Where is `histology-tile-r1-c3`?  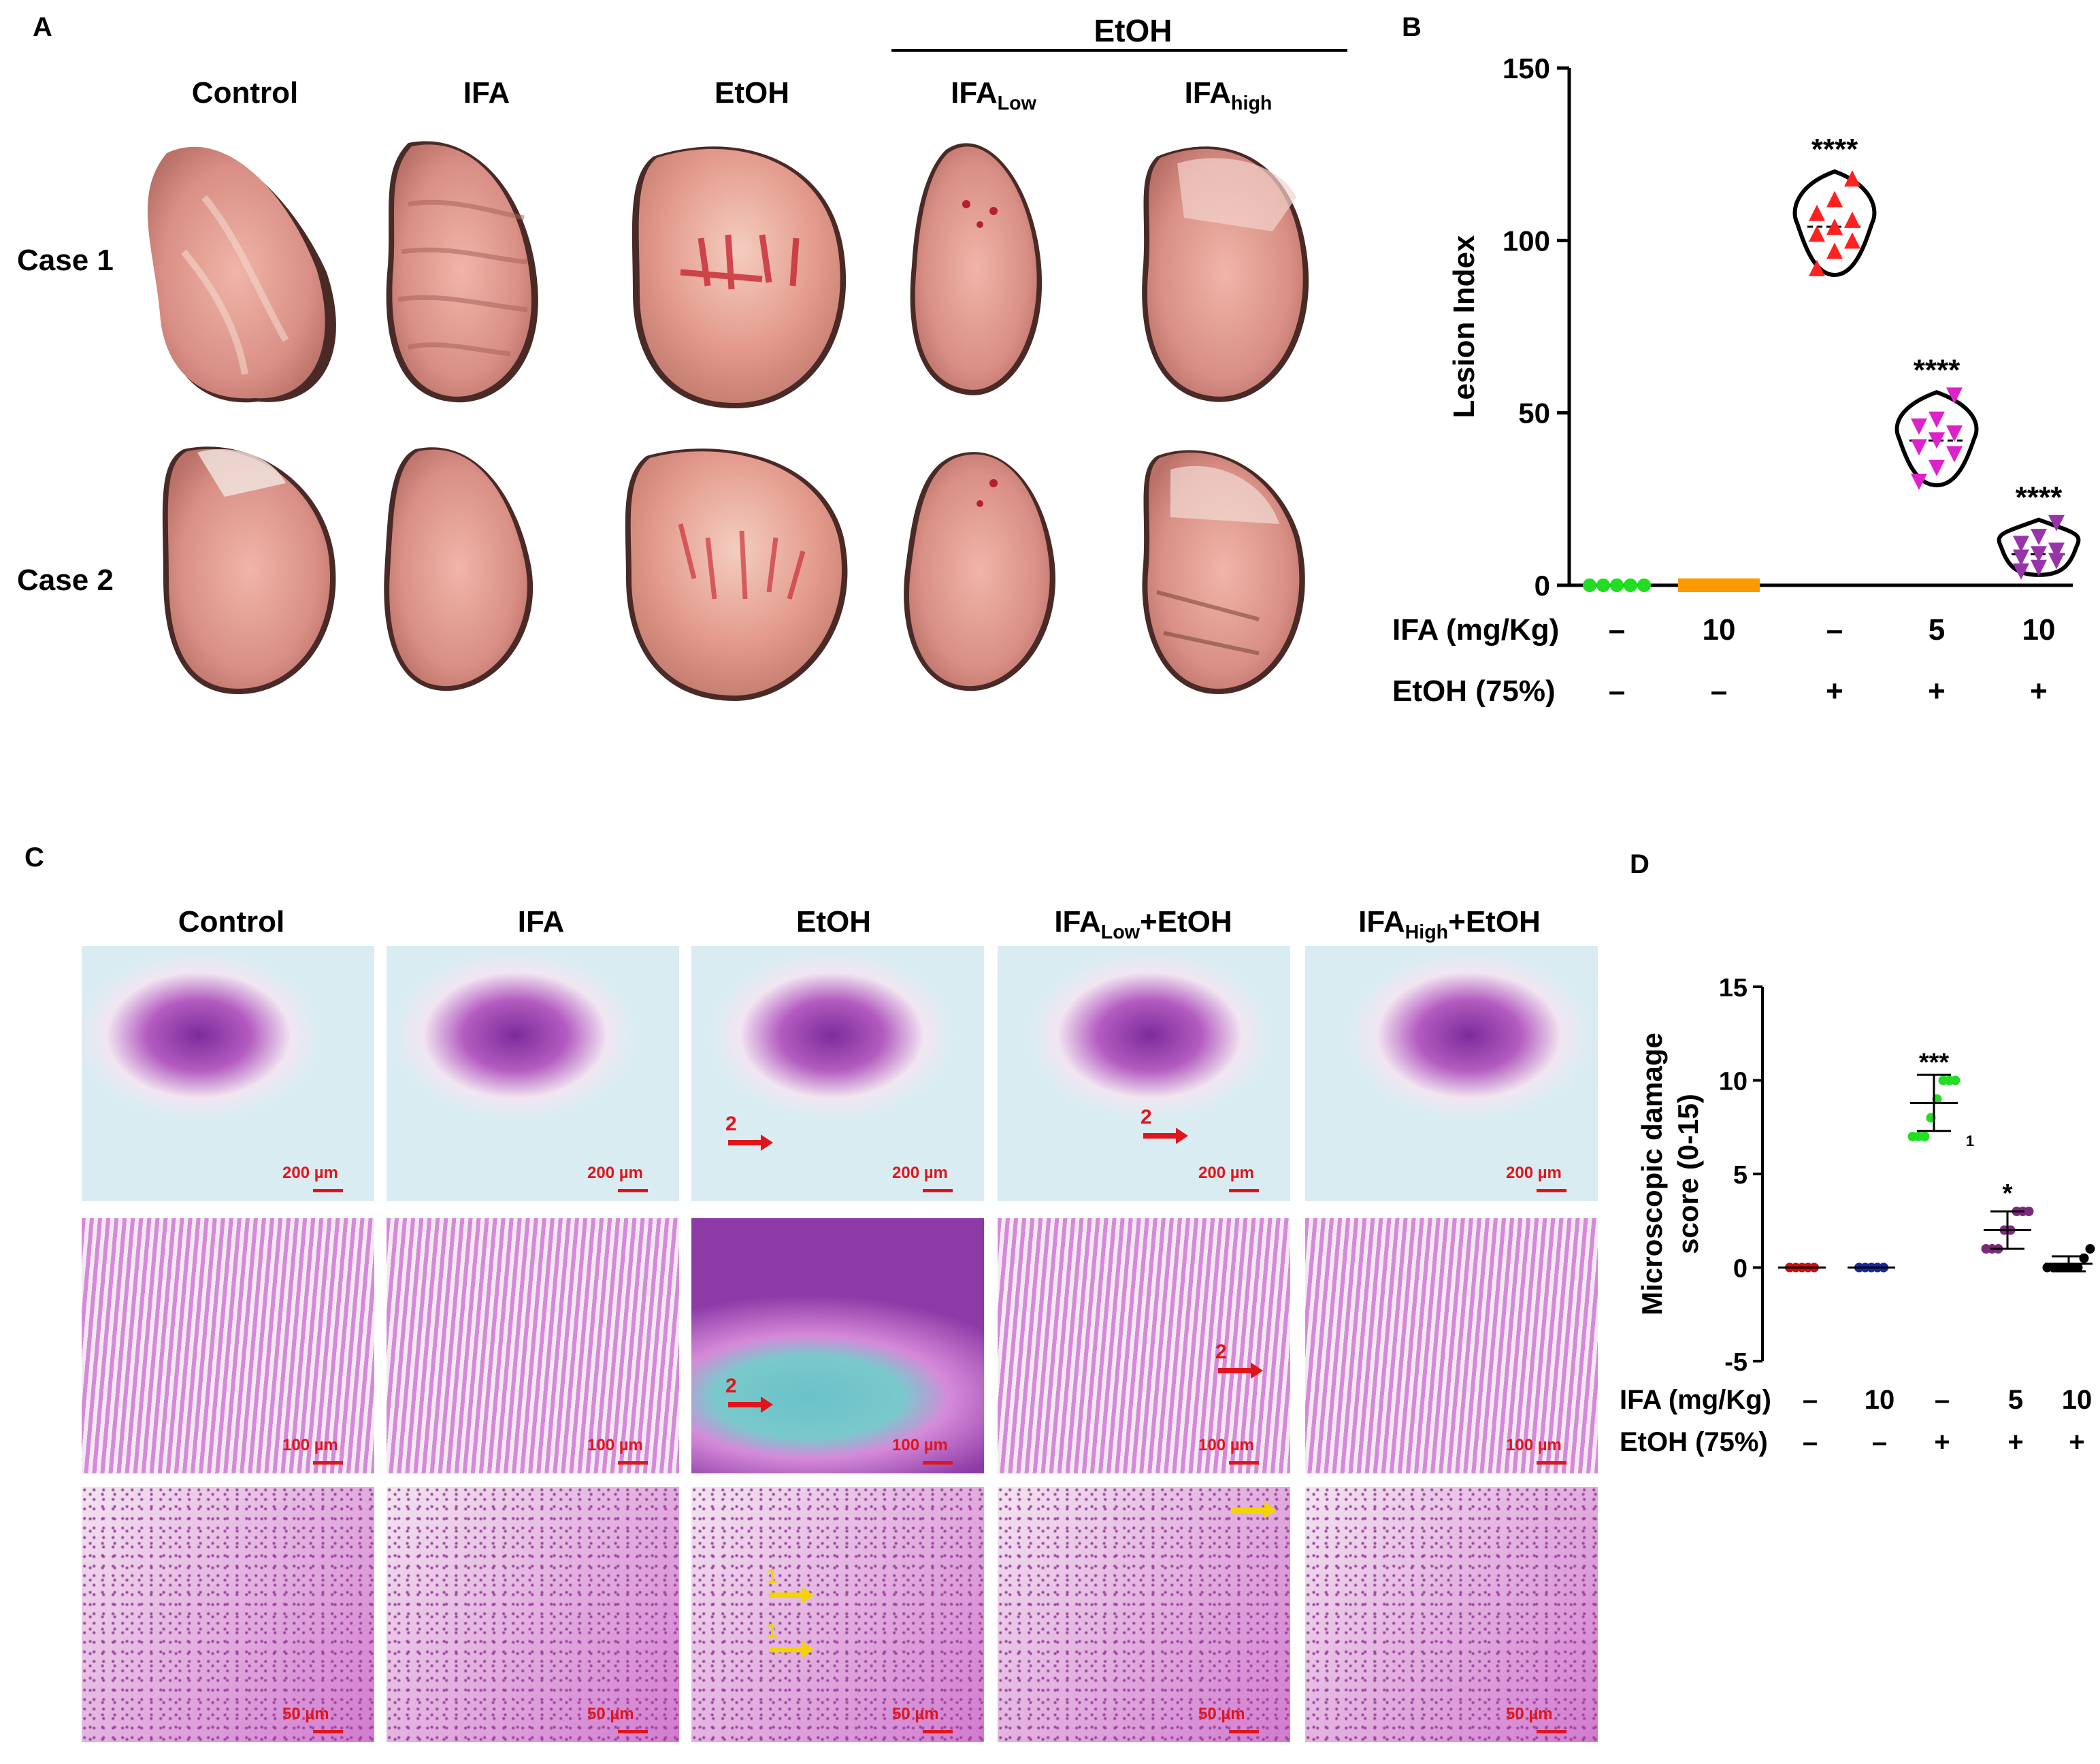
histology-tile-r1-c3 is located at coordinates (837, 1074).